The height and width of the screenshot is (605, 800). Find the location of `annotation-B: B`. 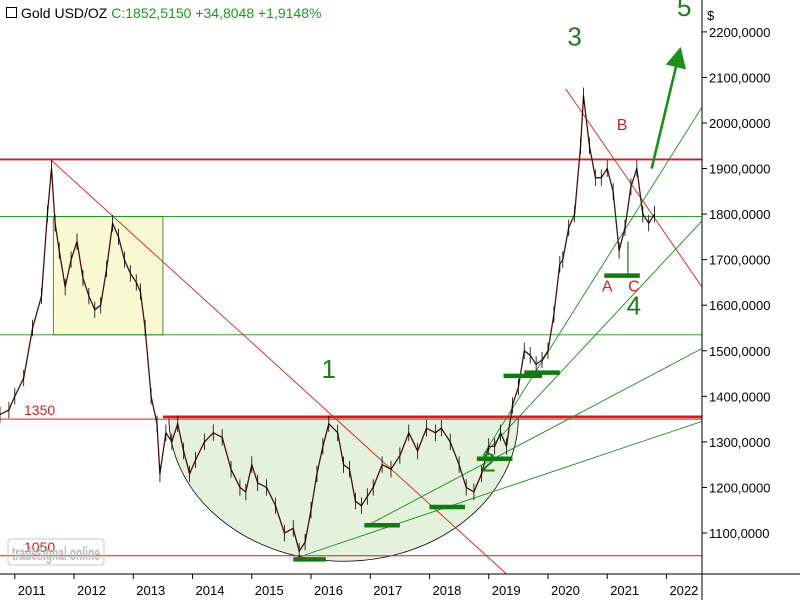

annotation-B: B is located at coordinates (622, 125).